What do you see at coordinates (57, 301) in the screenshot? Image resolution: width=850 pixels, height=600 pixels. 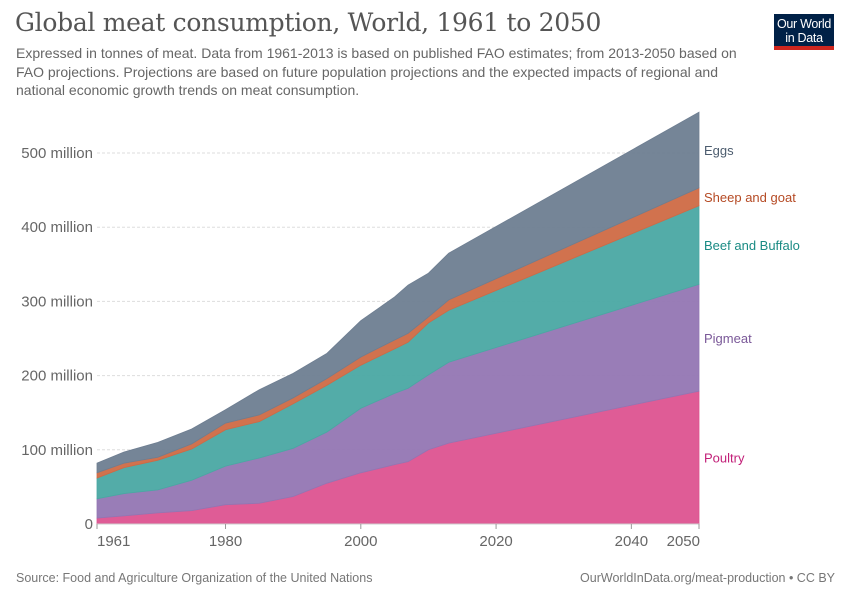 I see `y-tick-label: 300 million` at bounding box center [57, 301].